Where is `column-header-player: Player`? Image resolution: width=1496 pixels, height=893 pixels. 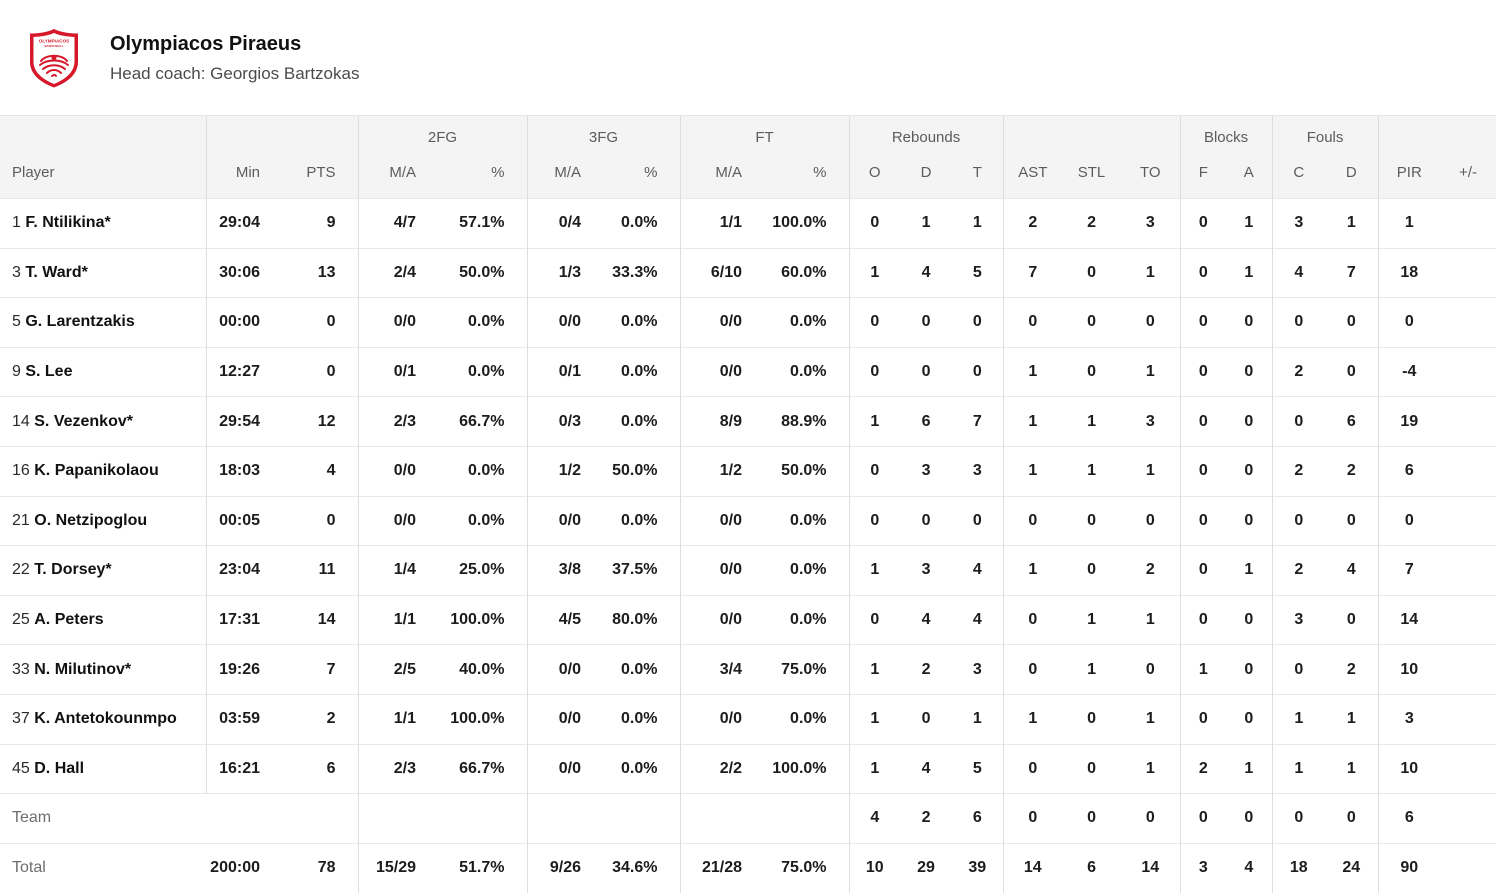
column-header-player: Player is located at coordinates (103, 175).